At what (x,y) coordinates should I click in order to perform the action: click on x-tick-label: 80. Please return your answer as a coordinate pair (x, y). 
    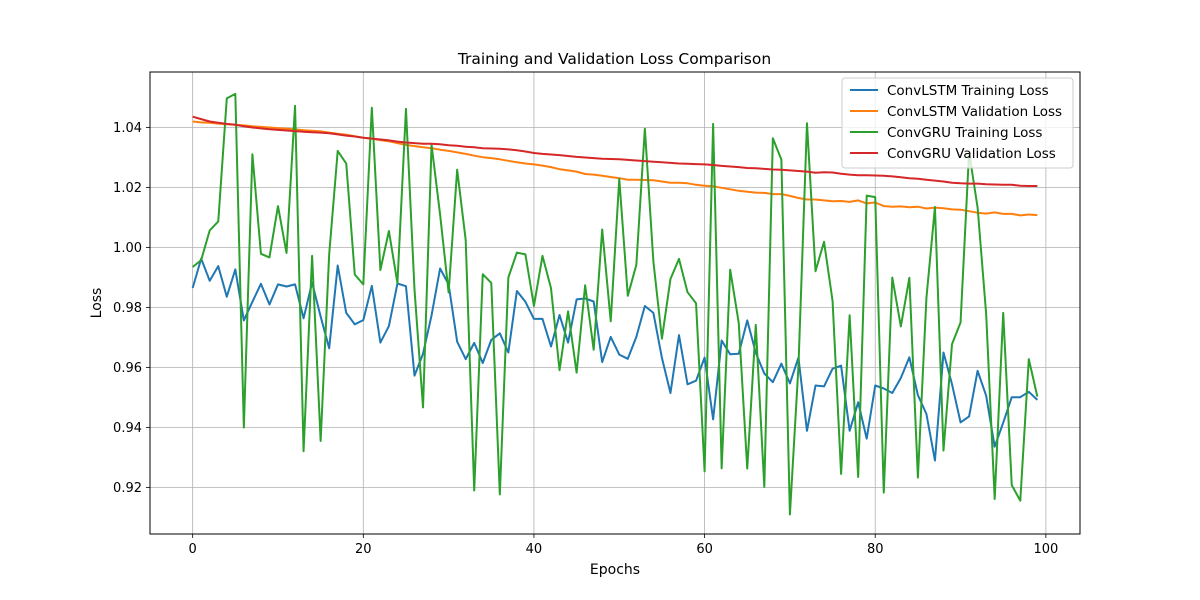
    Looking at the image, I should click on (875, 549).